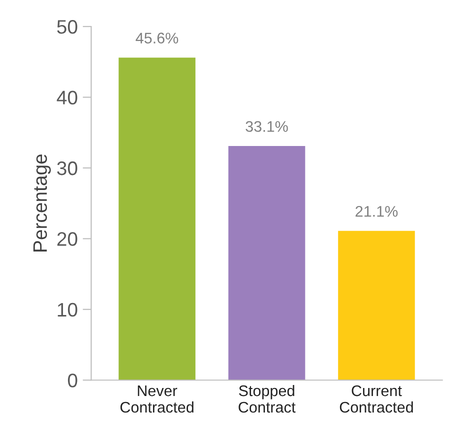 This screenshot has height=442, width=456. What do you see at coordinates (157, 38) in the screenshot?
I see `data-label: 45.6%` at bounding box center [157, 38].